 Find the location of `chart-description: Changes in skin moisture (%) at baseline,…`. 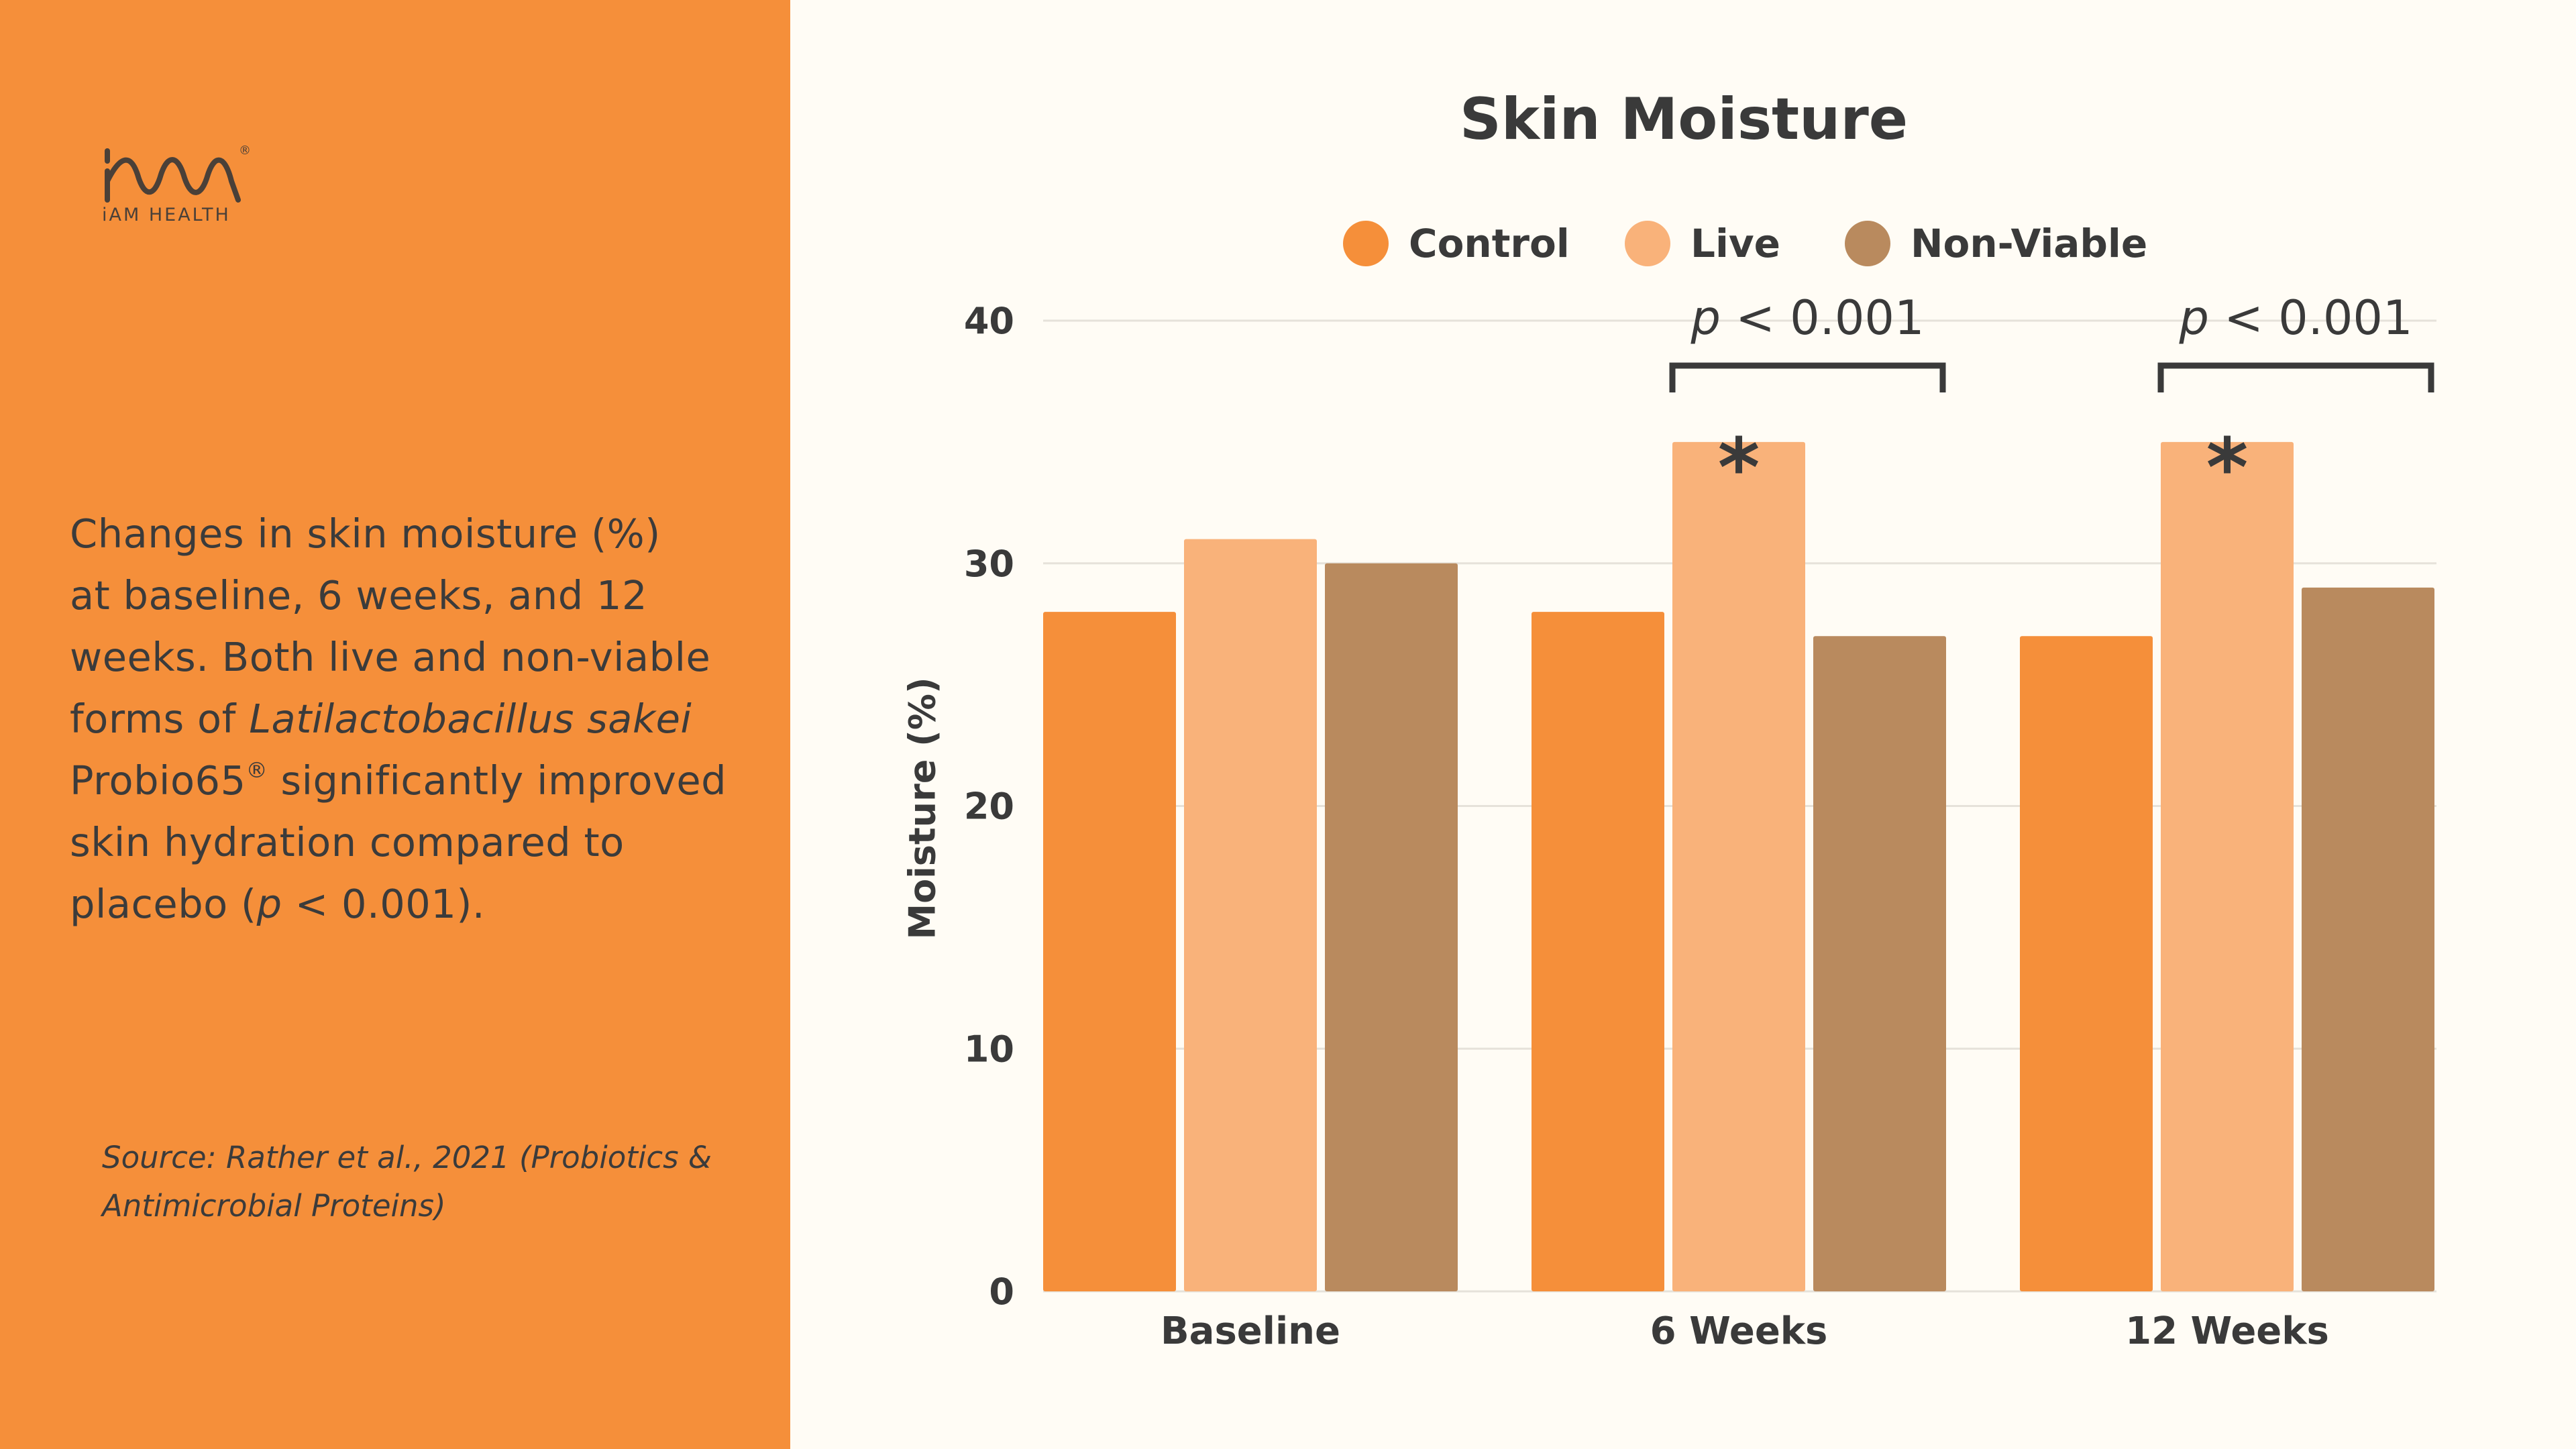

chart-description: Changes in skin moisture (%) at baseline,… is located at coordinates (425, 719).